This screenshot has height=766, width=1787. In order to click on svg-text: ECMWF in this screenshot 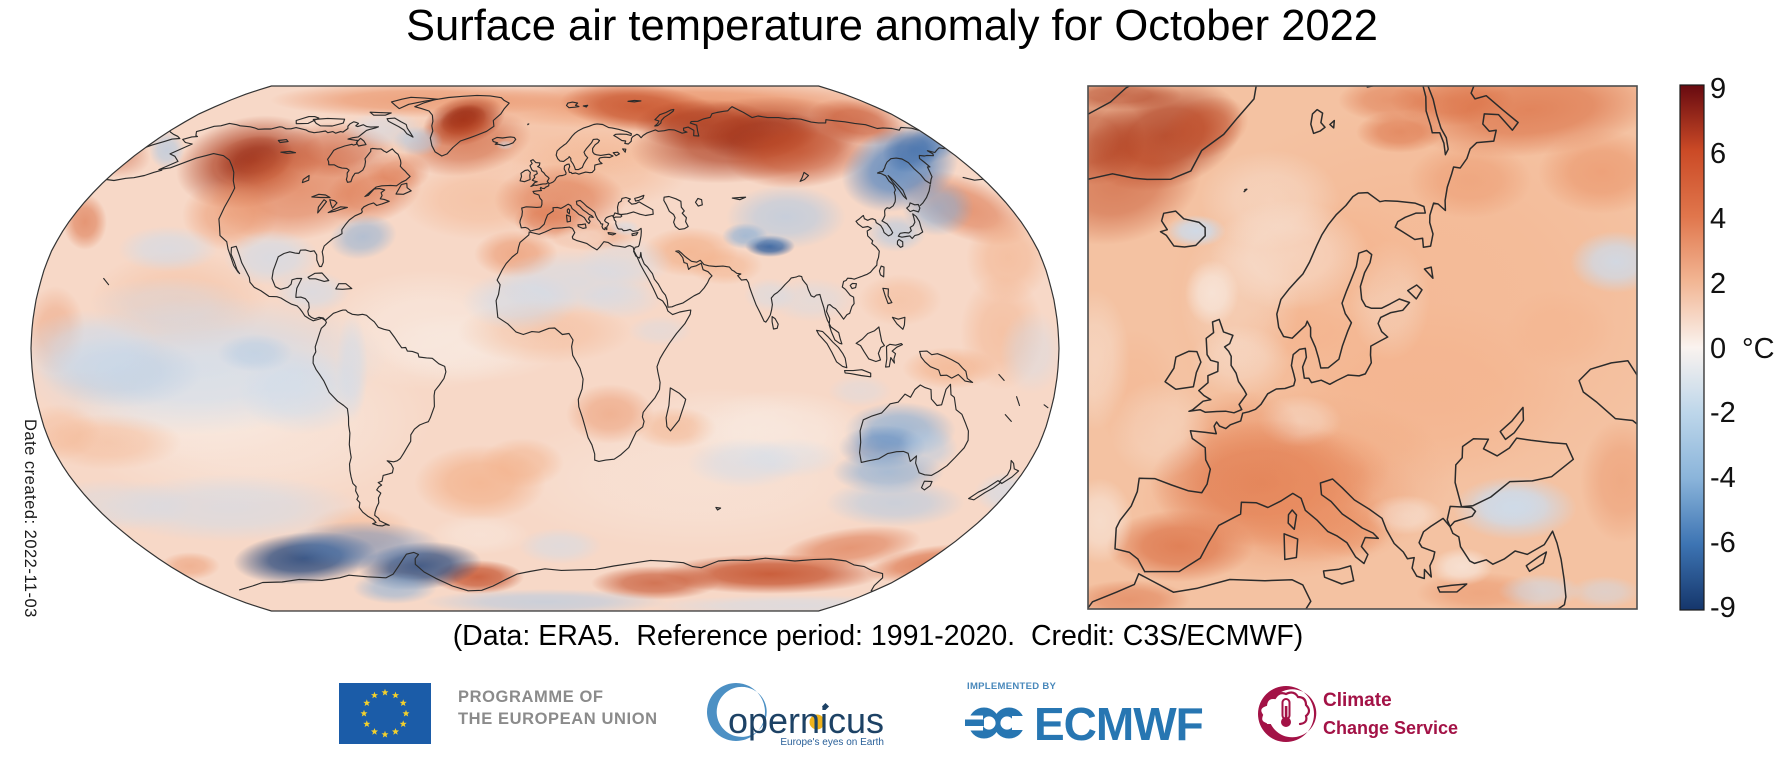, I will do `click(1118, 724)`.